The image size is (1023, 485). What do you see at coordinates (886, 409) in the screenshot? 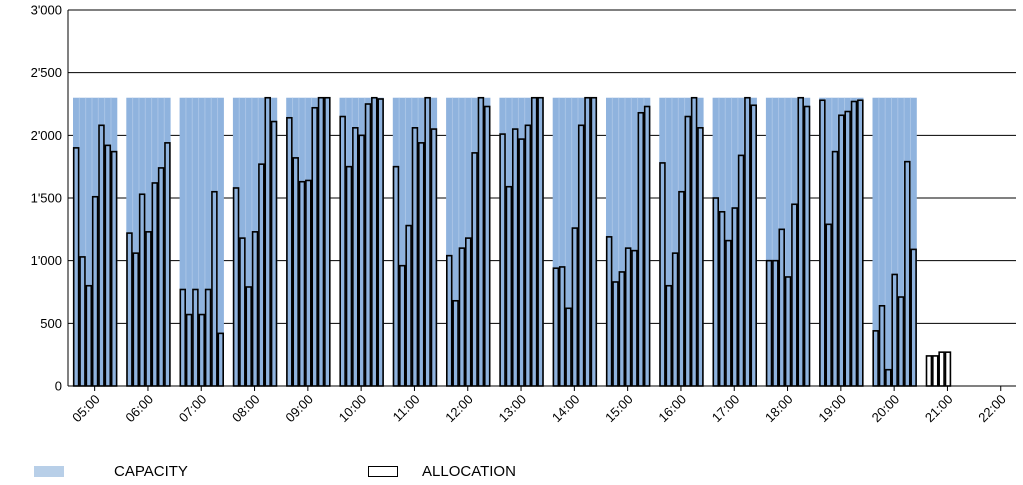
I see `x-tick-label: 20:00` at bounding box center [886, 409].